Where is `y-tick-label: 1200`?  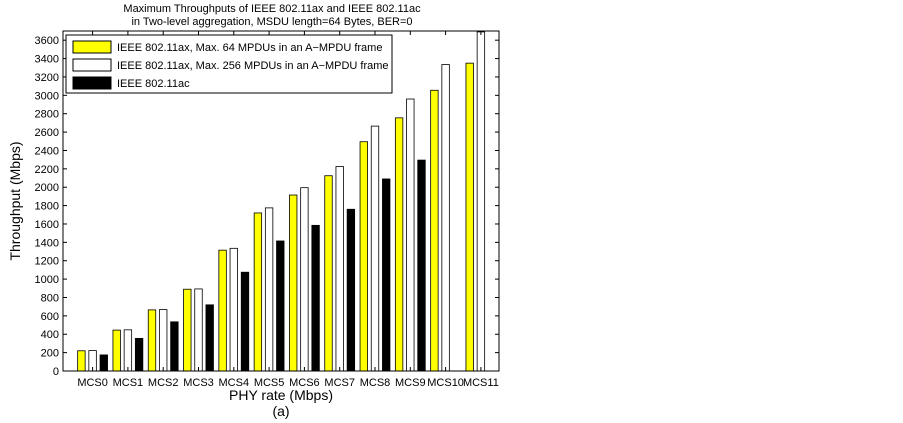
y-tick-label: 1200 is located at coordinates (47, 262).